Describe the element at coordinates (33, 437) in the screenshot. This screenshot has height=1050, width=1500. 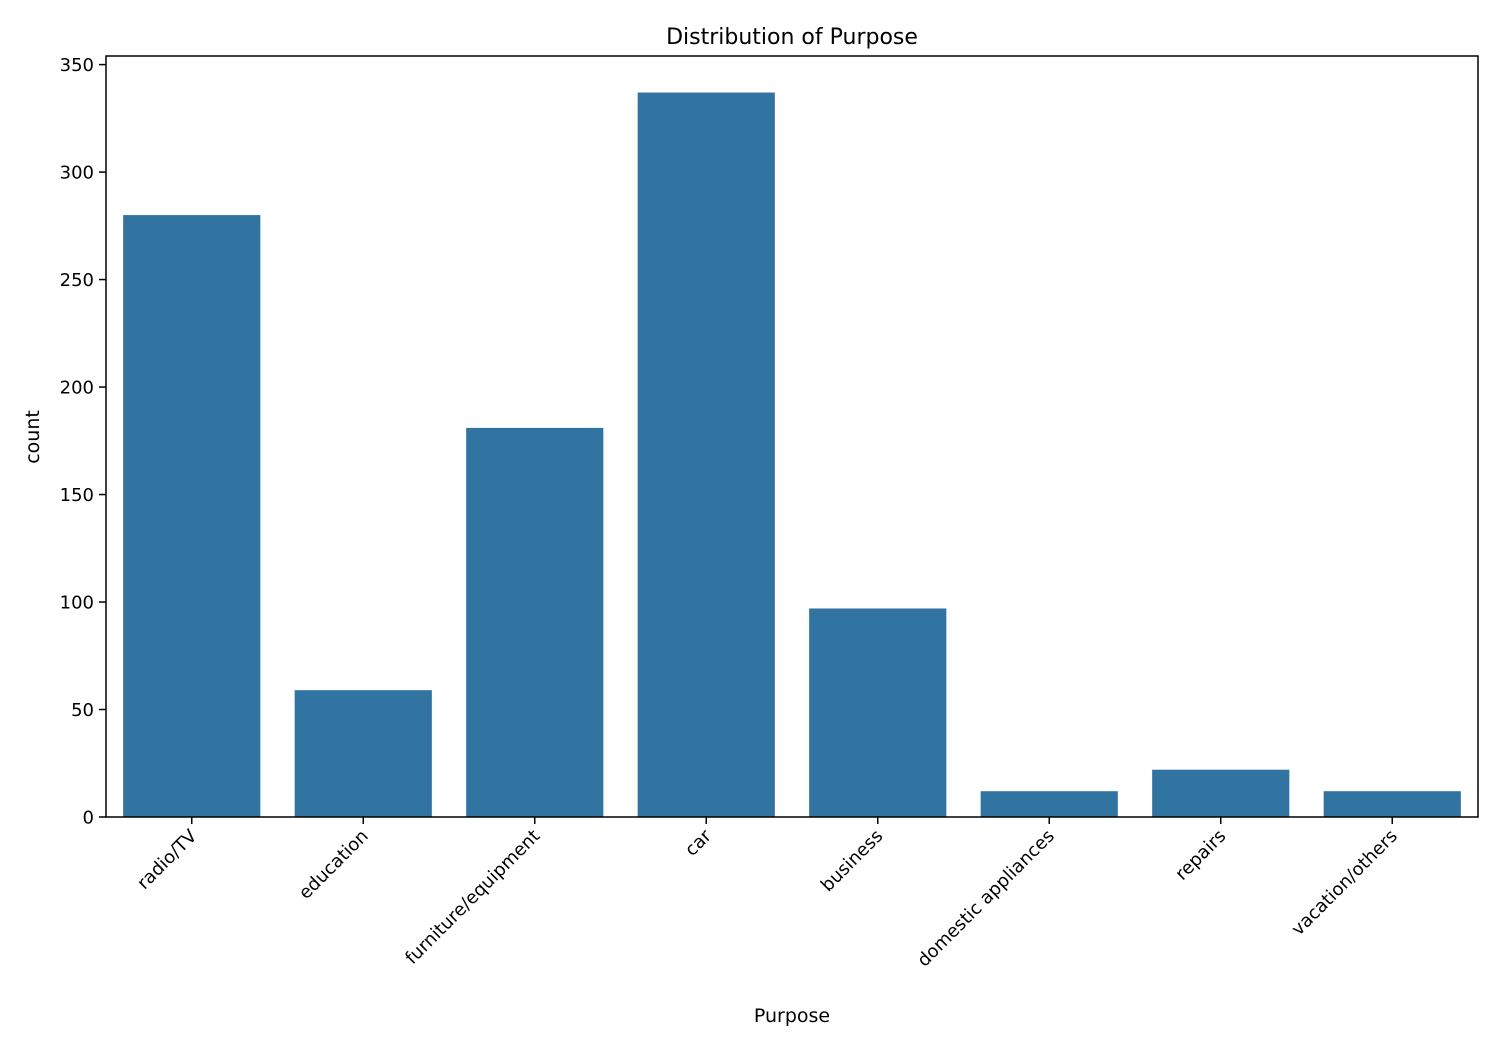
I see `y-axis-label: count` at that location.